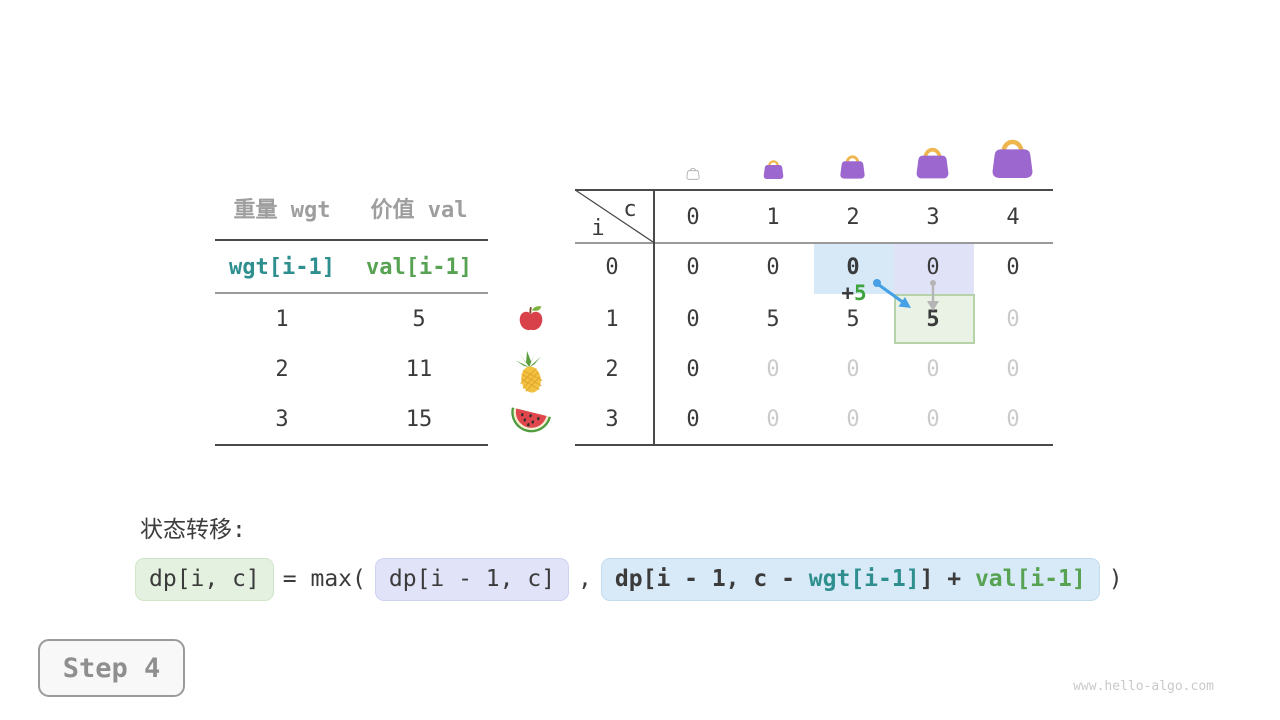 This screenshot has width=1280, height=720. Describe the element at coordinates (529, 372) in the screenshot. I see `pineapple-icon` at that location.